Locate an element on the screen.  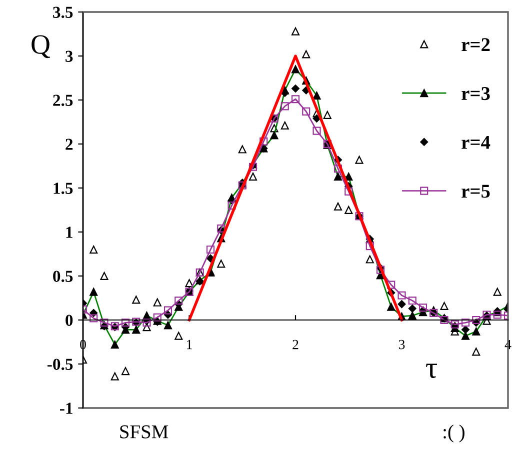
x-axis-title: τ is located at coordinates (431, 371).